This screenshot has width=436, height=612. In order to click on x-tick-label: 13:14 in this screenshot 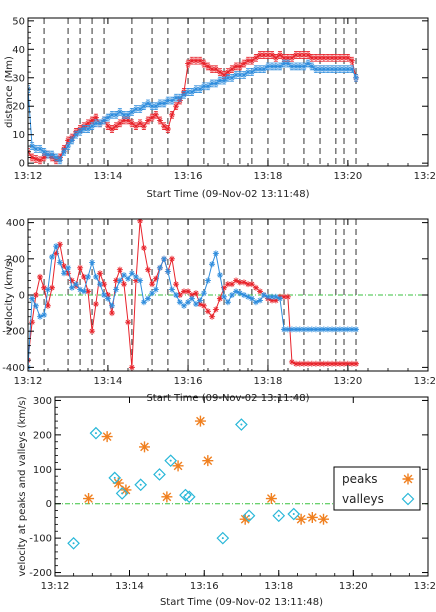, I will do `click(107, 176)`.